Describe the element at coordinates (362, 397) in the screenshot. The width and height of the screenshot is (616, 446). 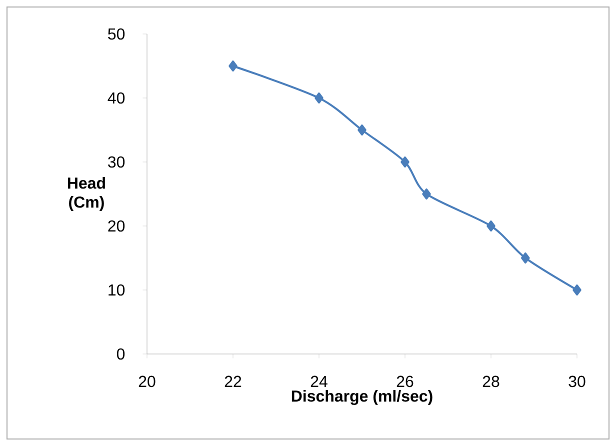
I see `x-axis-title: Discharge (ml/sec)` at that location.